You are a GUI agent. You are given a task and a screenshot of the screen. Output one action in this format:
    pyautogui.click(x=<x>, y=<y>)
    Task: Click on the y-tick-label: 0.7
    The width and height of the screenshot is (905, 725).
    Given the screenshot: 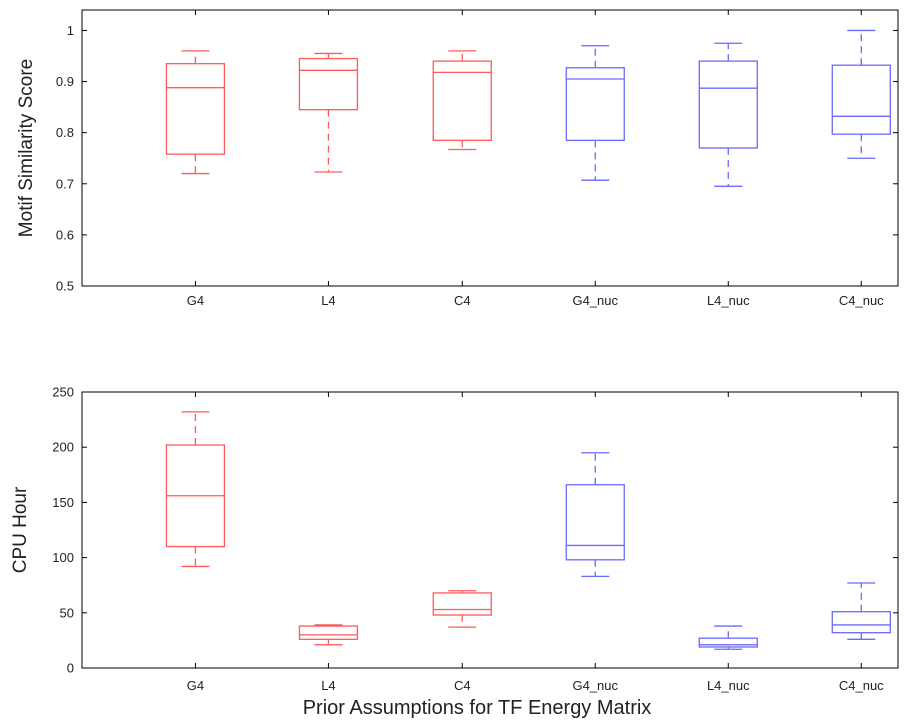 What is the action you would take?
    pyautogui.click(x=65, y=183)
    